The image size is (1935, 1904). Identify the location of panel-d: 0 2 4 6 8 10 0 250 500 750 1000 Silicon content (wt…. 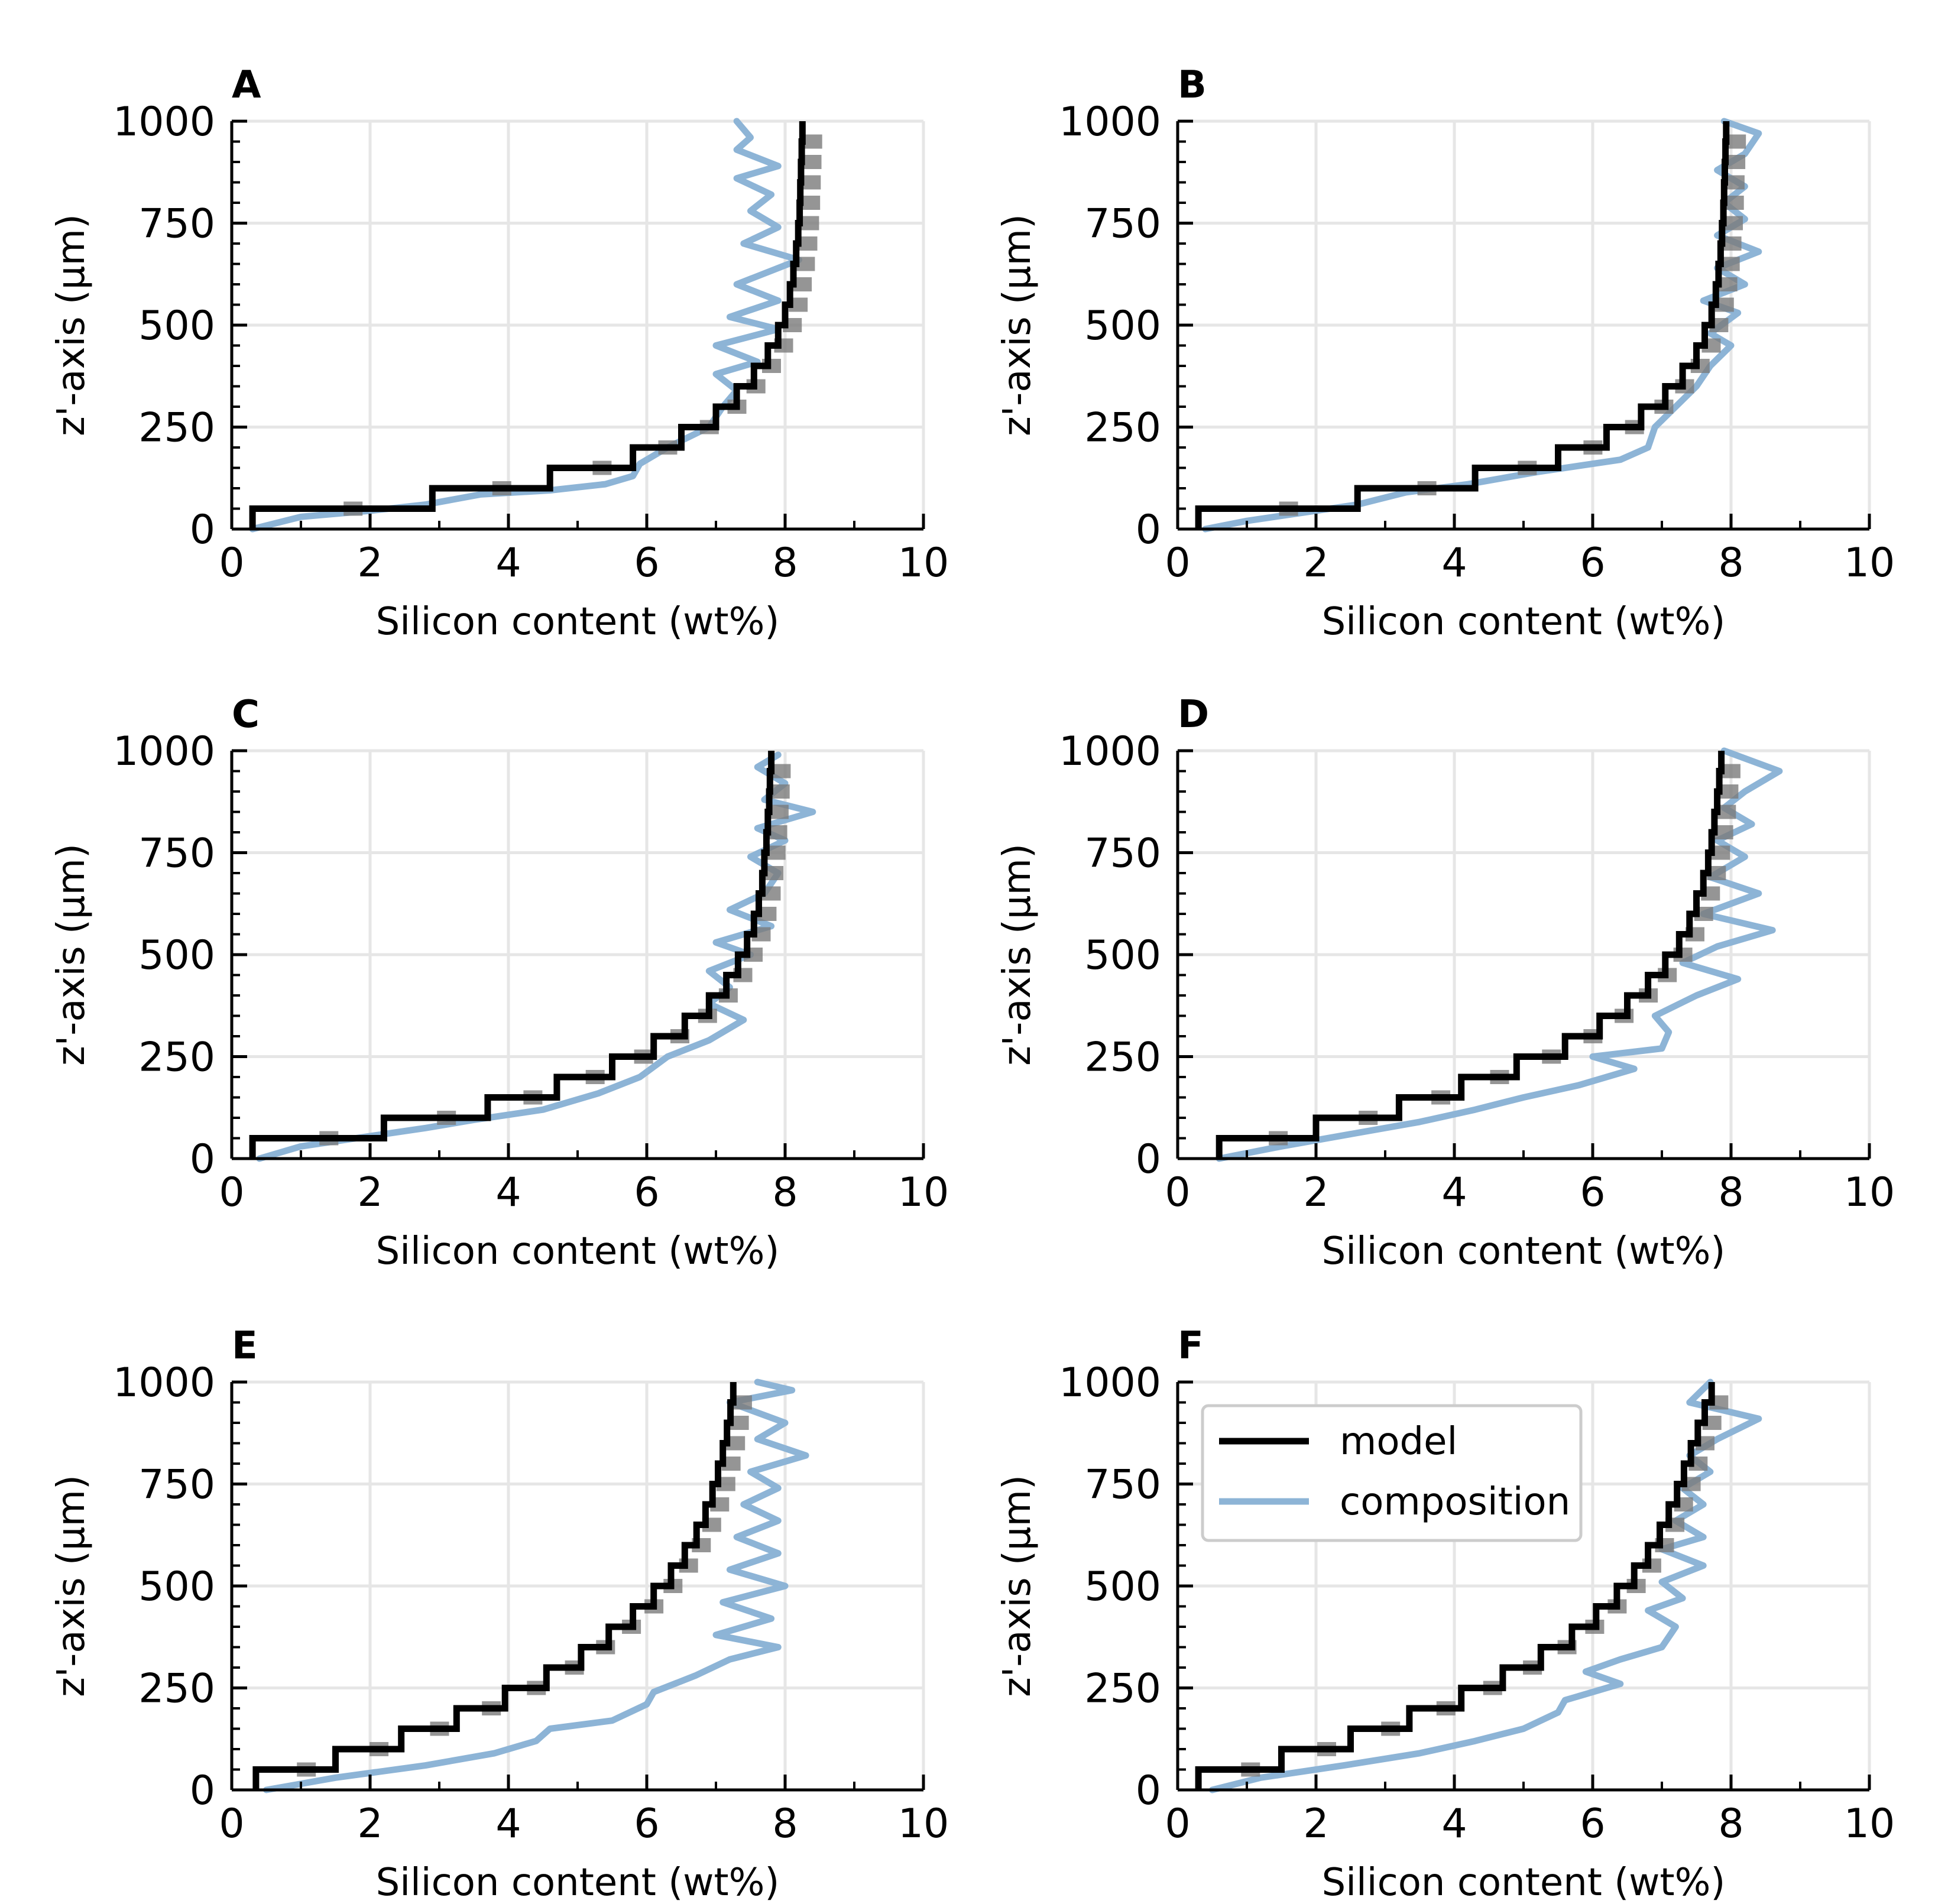
(1445, 983).